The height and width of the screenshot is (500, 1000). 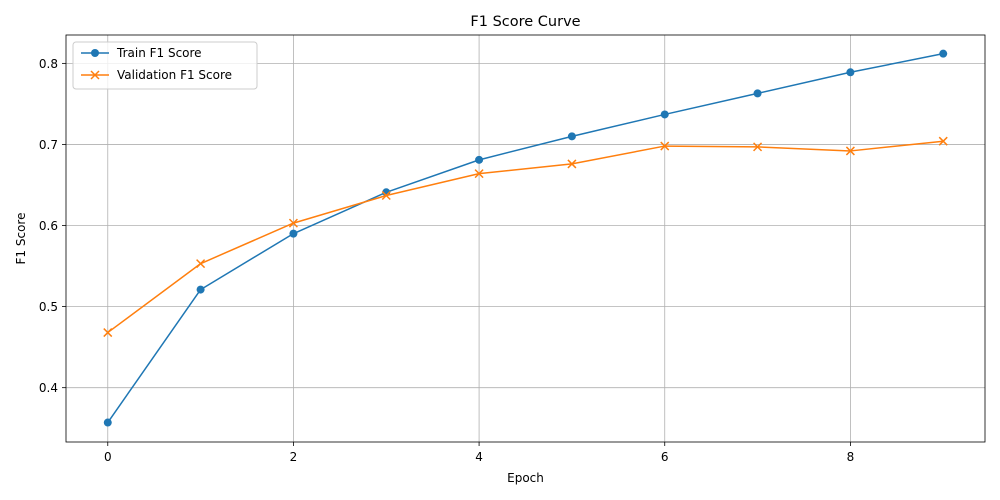 I want to click on x-tick-label: 2, so click(x=294, y=457).